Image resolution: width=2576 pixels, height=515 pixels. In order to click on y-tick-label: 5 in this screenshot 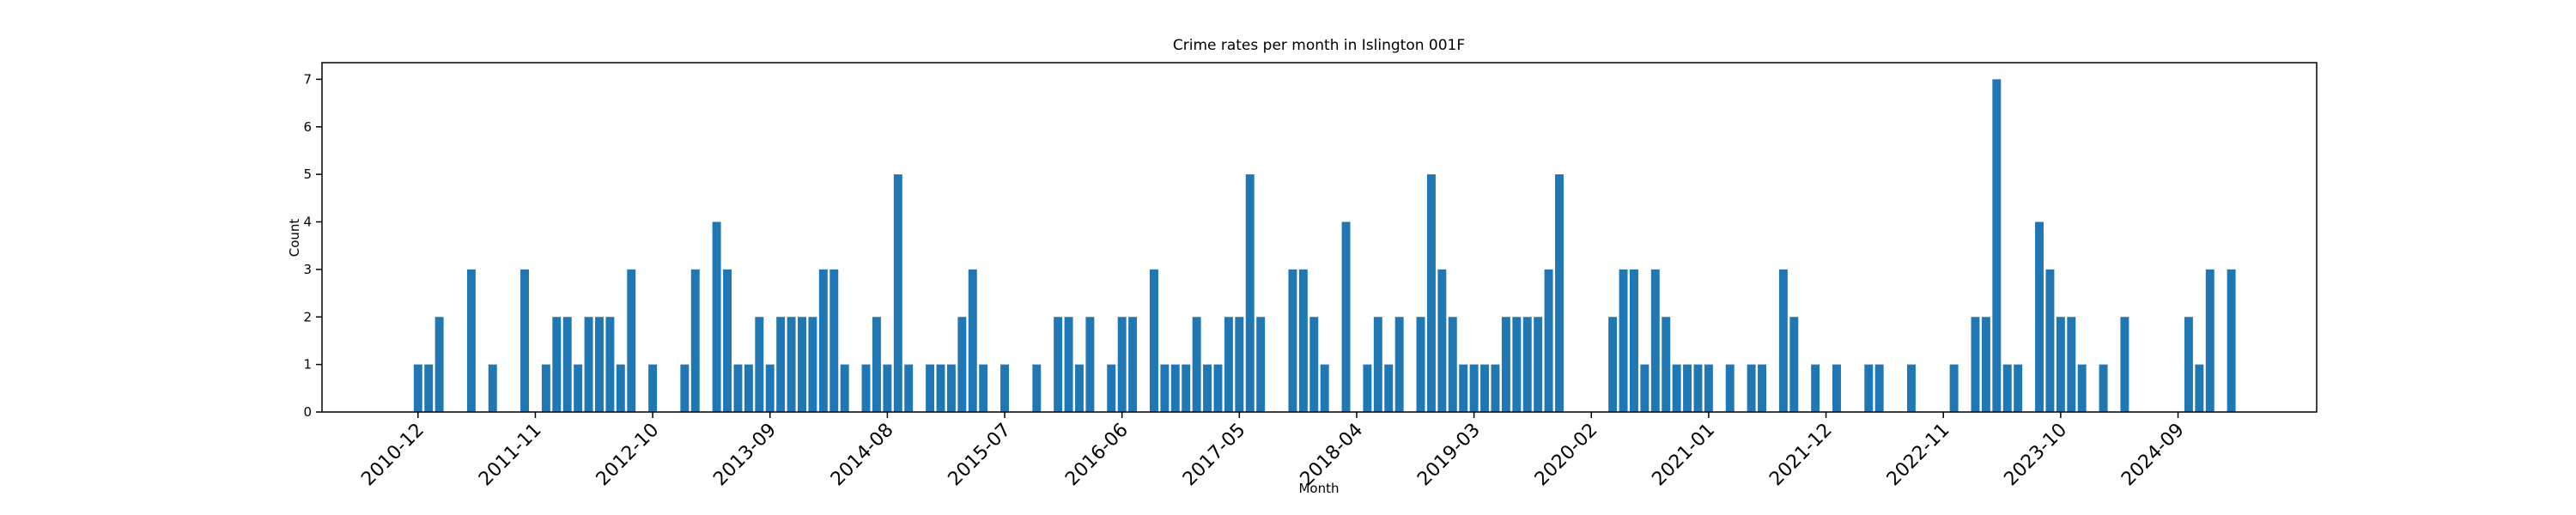, I will do `click(307, 174)`.